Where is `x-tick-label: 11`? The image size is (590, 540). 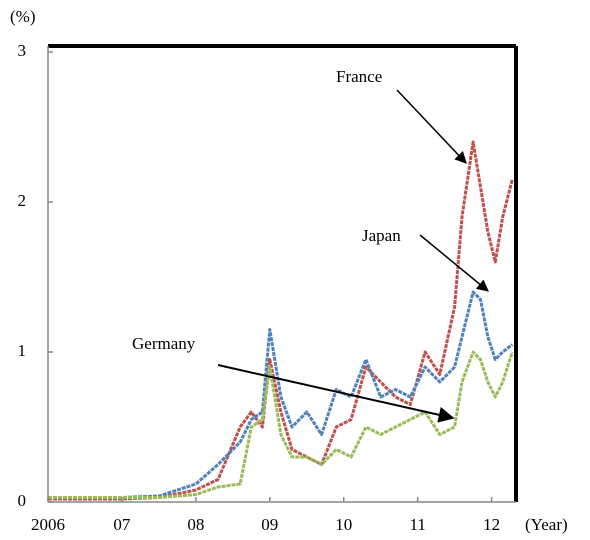 x-tick-label: 11 is located at coordinates (417, 524).